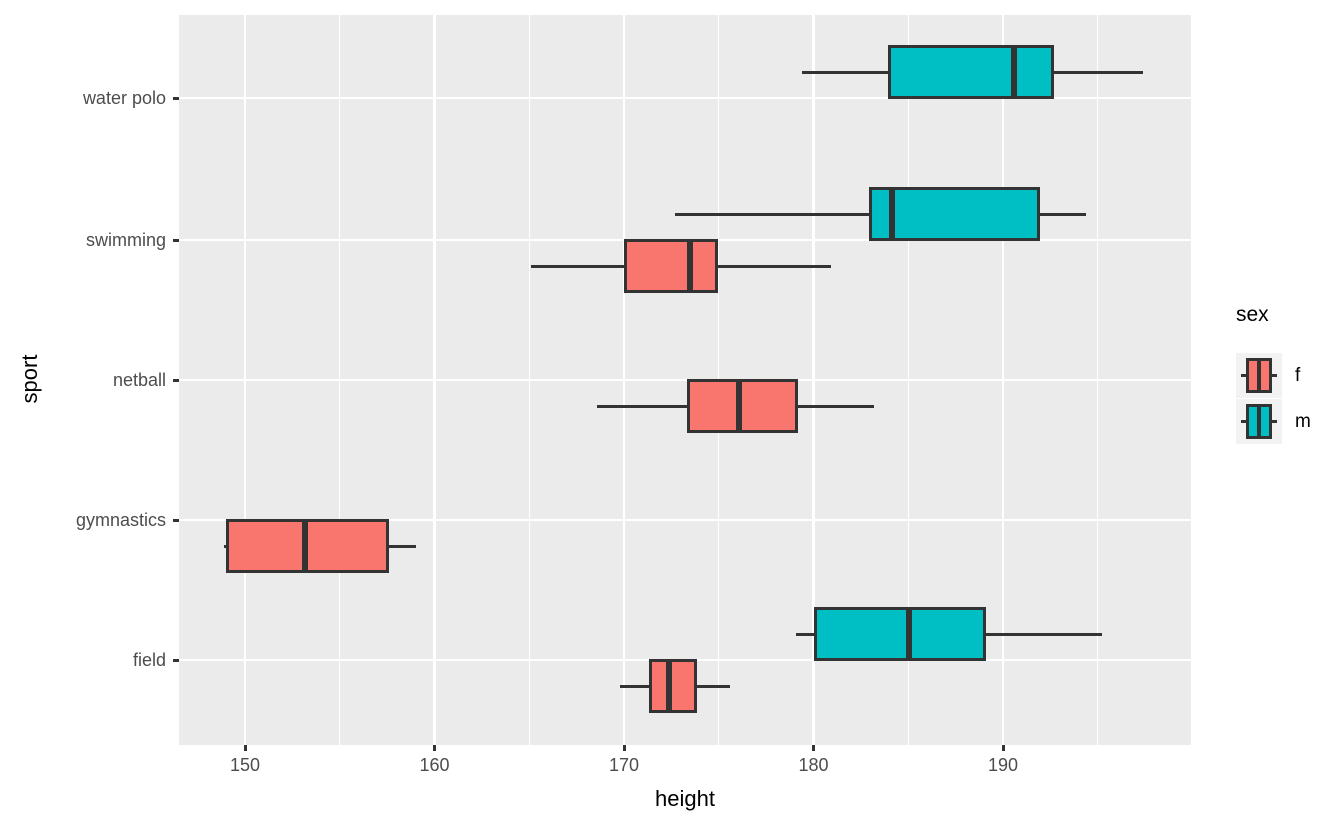 This screenshot has width=1344, height=830. Describe the element at coordinates (813, 765) in the screenshot. I see `x-tick-label: 180` at that location.